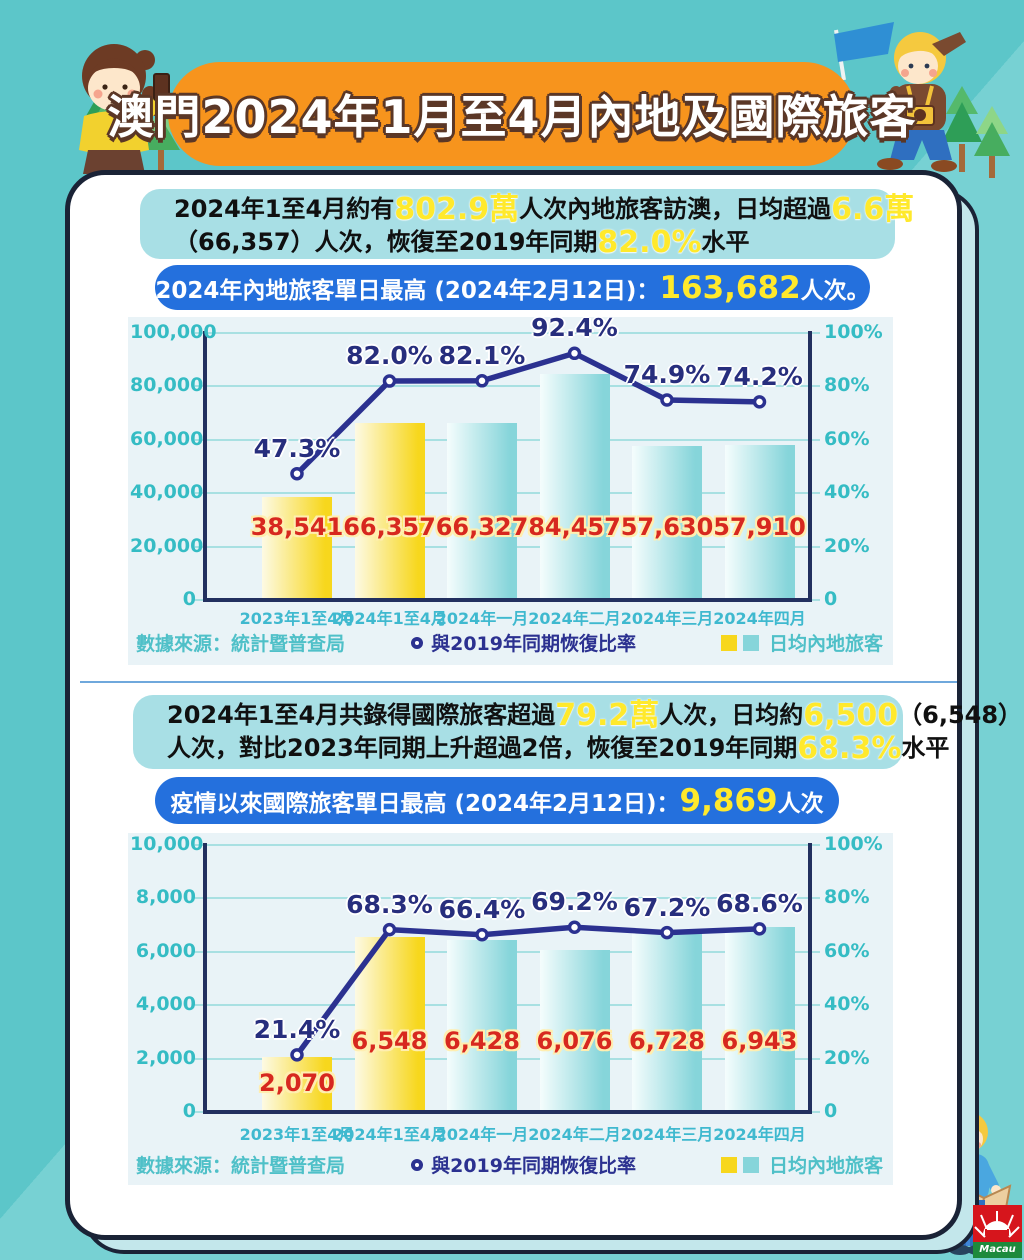  What do you see at coordinates (759, 903) in the screenshot?
I see `recovery-percent-label: 68.6%` at bounding box center [759, 903].